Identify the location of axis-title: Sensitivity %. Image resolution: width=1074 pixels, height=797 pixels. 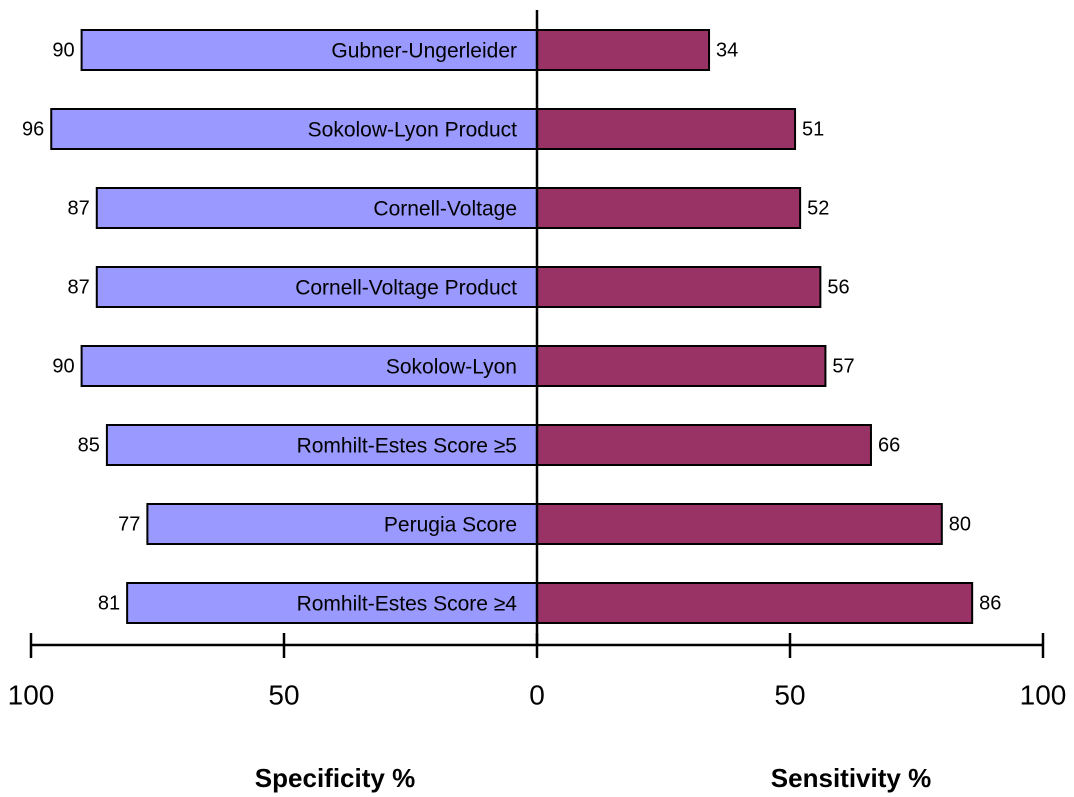
(851, 778).